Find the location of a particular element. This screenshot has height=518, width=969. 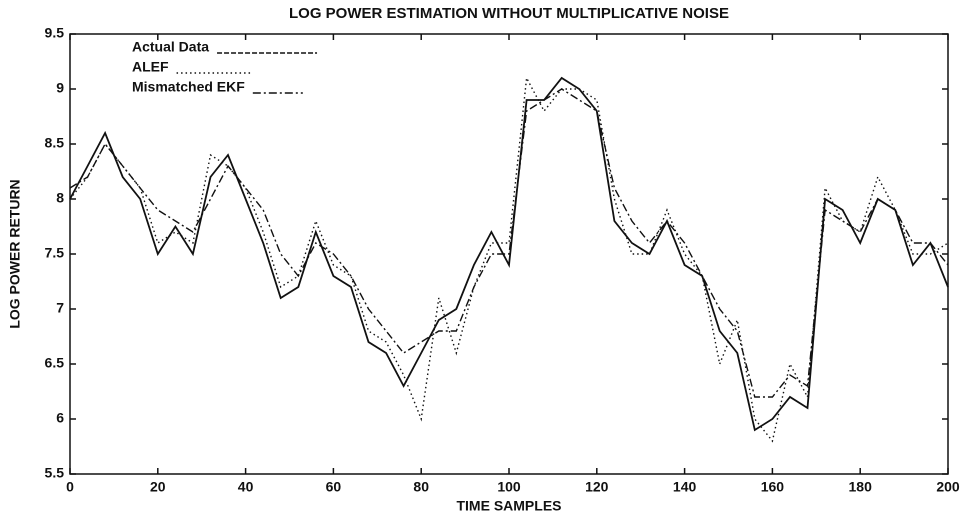

x-tick-label: 160 is located at coordinates (773, 487).